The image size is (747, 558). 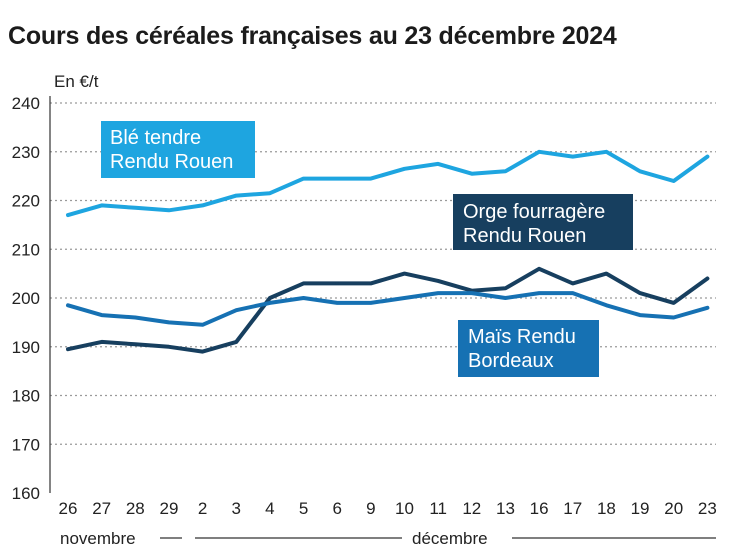 I want to click on y-tick-label: 180, so click(x=26, y=396).